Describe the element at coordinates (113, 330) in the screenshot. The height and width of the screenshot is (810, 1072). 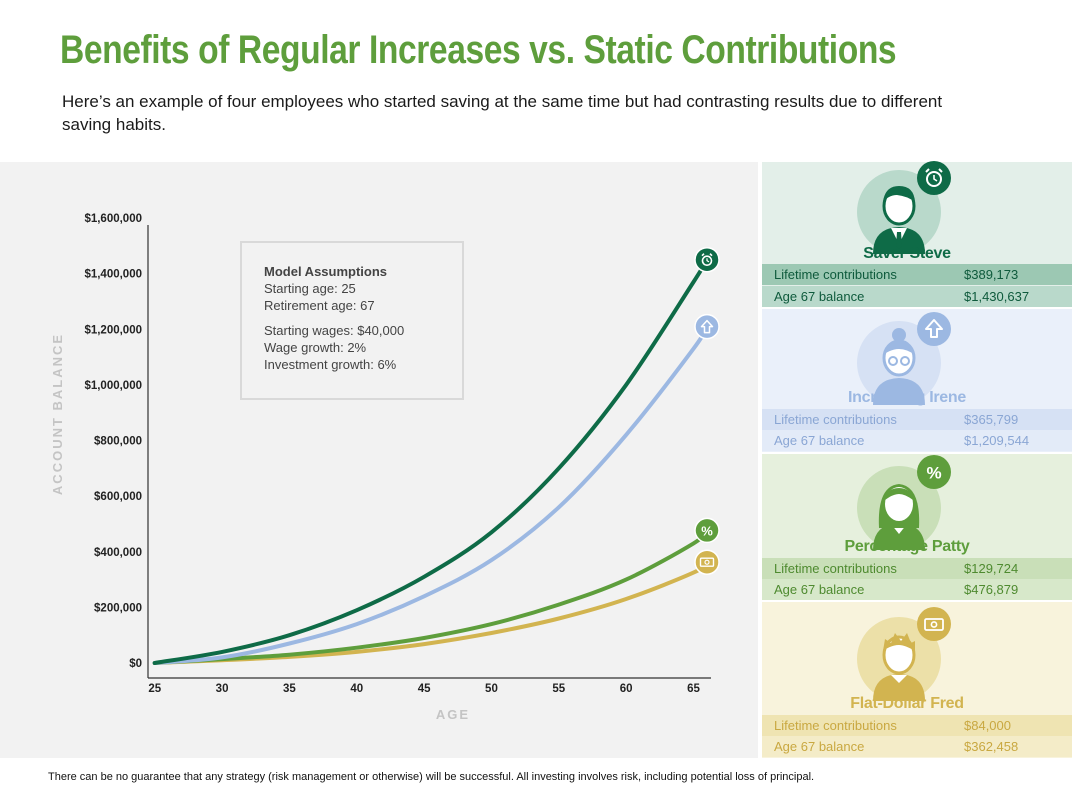
I see `y-tick-label: $1,200,000` at that location.